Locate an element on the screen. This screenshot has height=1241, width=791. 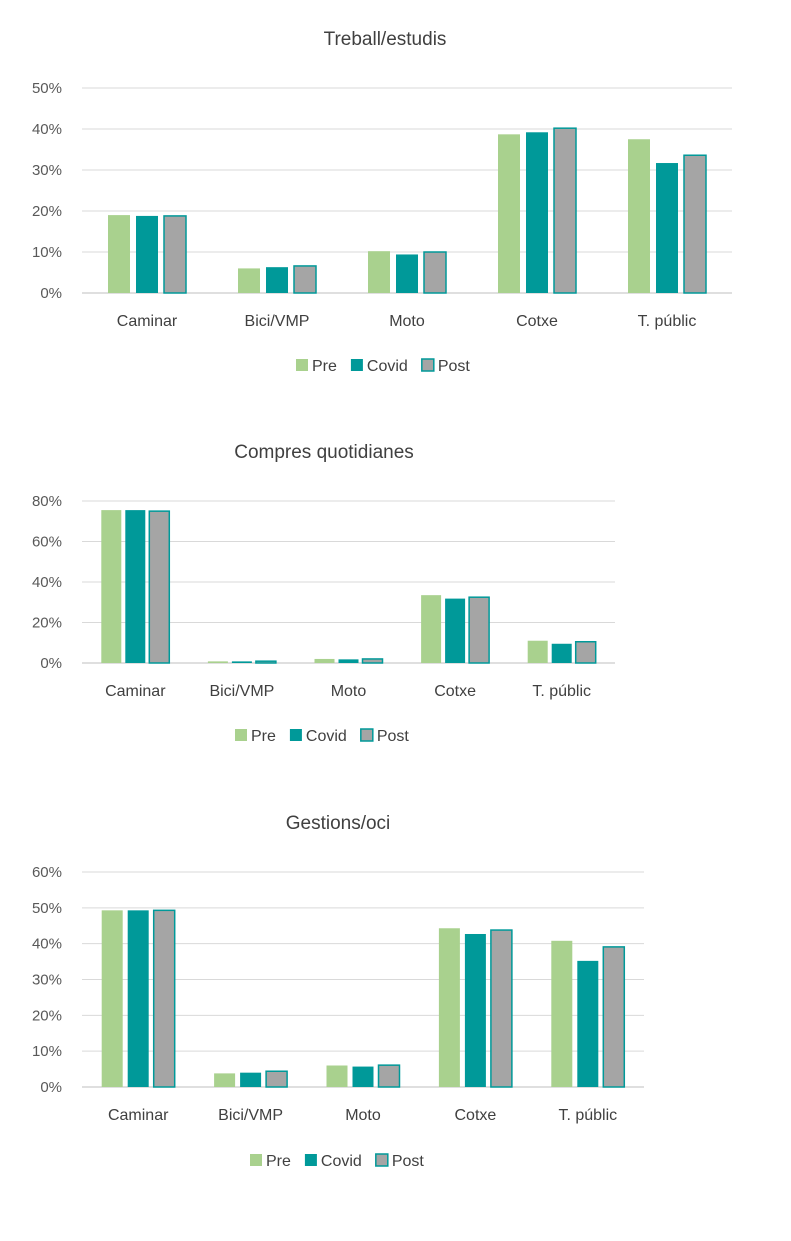
chart-title: Treball/estudis is located at coordinates (385, 39).